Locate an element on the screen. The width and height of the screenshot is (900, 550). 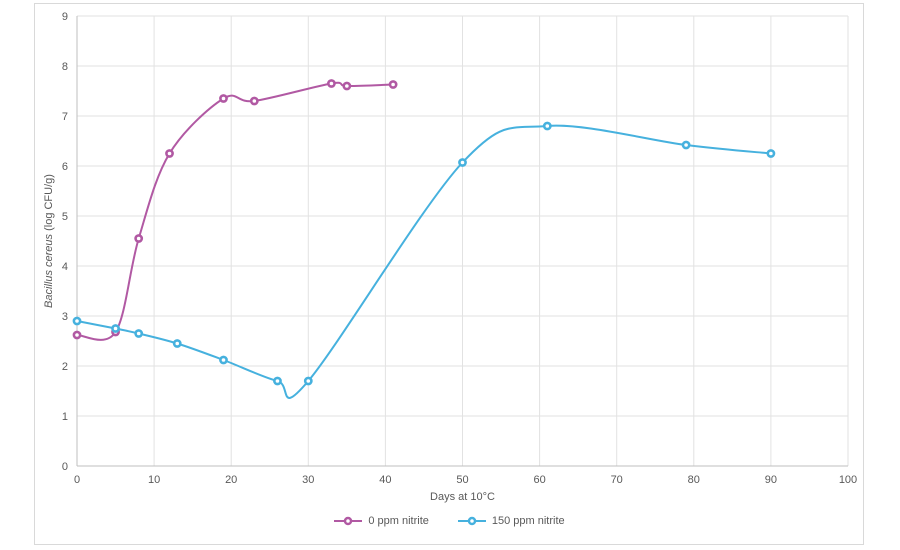
y-tick-label: 3 is located at coordinates (65, 317).